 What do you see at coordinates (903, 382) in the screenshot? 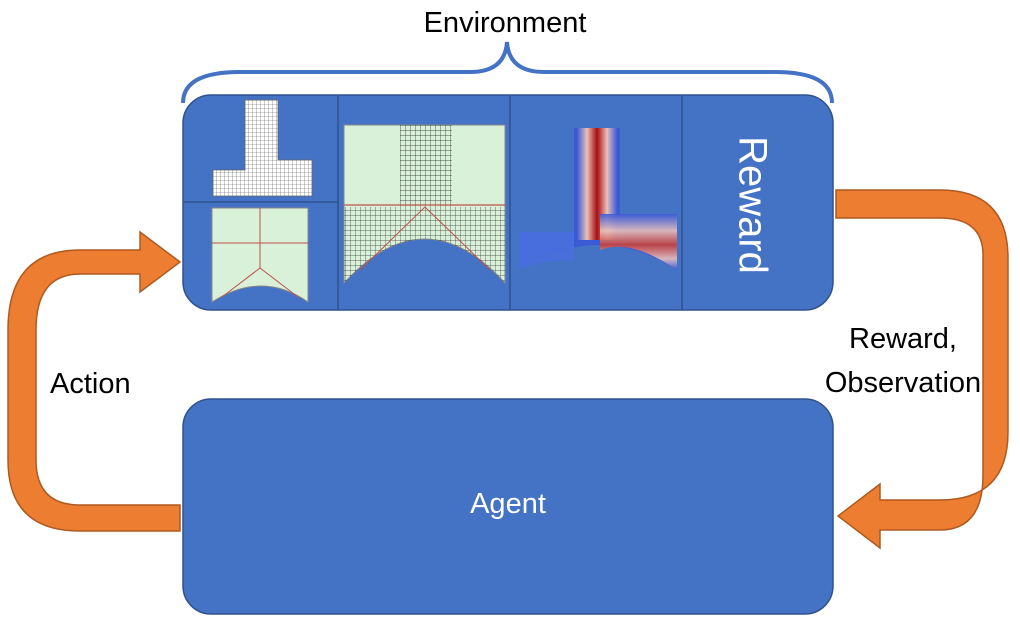
I see `reward-observation-line2: Observation` at bounding box center [903, 382].